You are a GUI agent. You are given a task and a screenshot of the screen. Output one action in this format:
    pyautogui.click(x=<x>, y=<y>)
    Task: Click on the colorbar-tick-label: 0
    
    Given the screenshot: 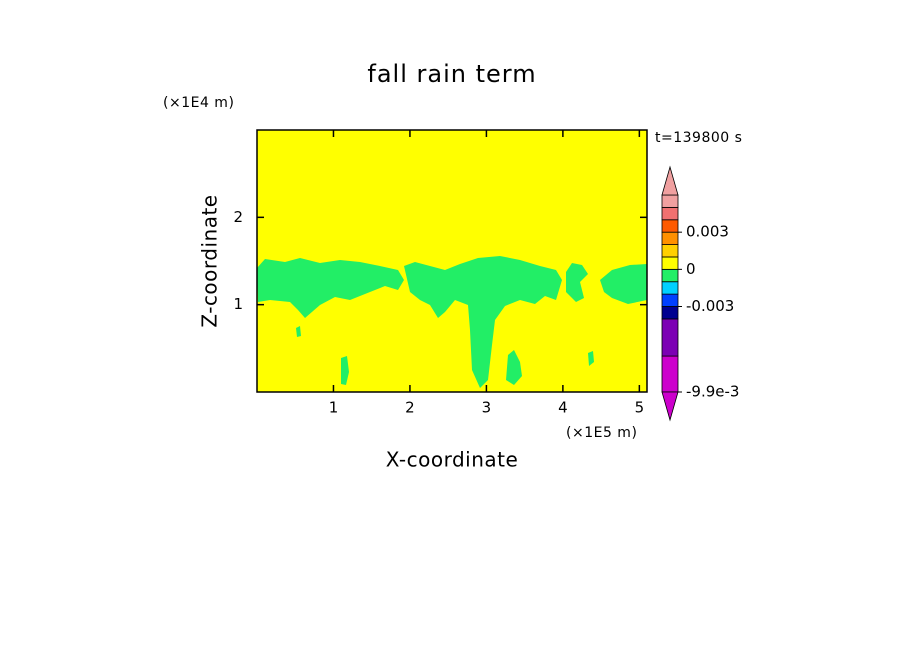 What is the action you would take?
    pyautogui.click(x=691, y=269)
    